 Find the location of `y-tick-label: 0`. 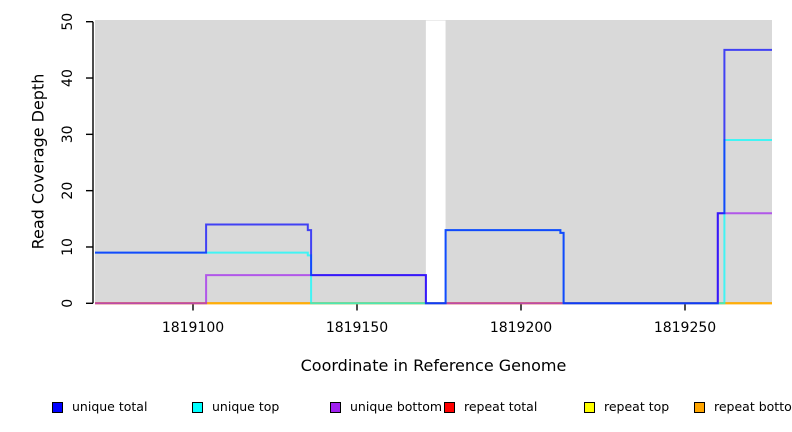

y-tick-label: 0 is located at coordinates (68, 303).